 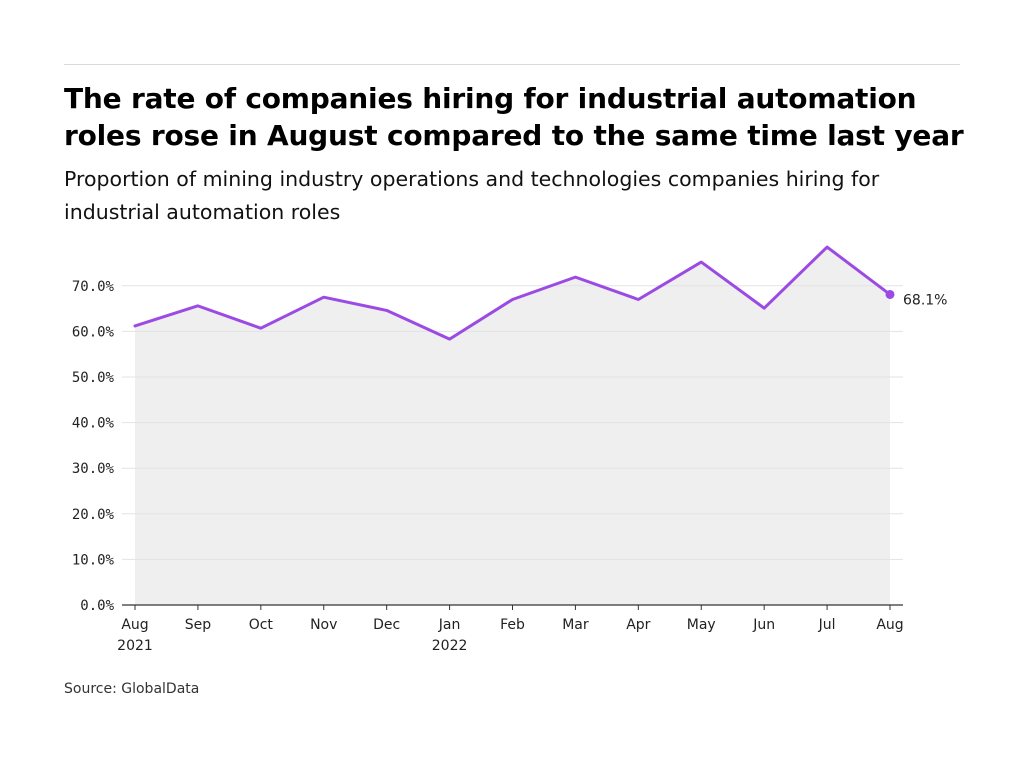 I want to click on end-value-label: 68.1%, so click(x=925, y=300).